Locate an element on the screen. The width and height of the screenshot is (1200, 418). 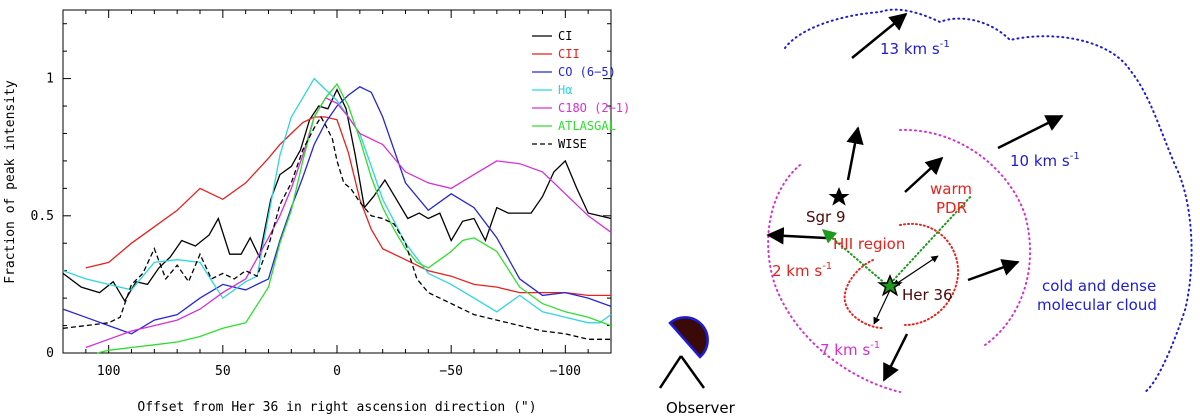
sgr9-star-icon is located at coordinates (839, 196).